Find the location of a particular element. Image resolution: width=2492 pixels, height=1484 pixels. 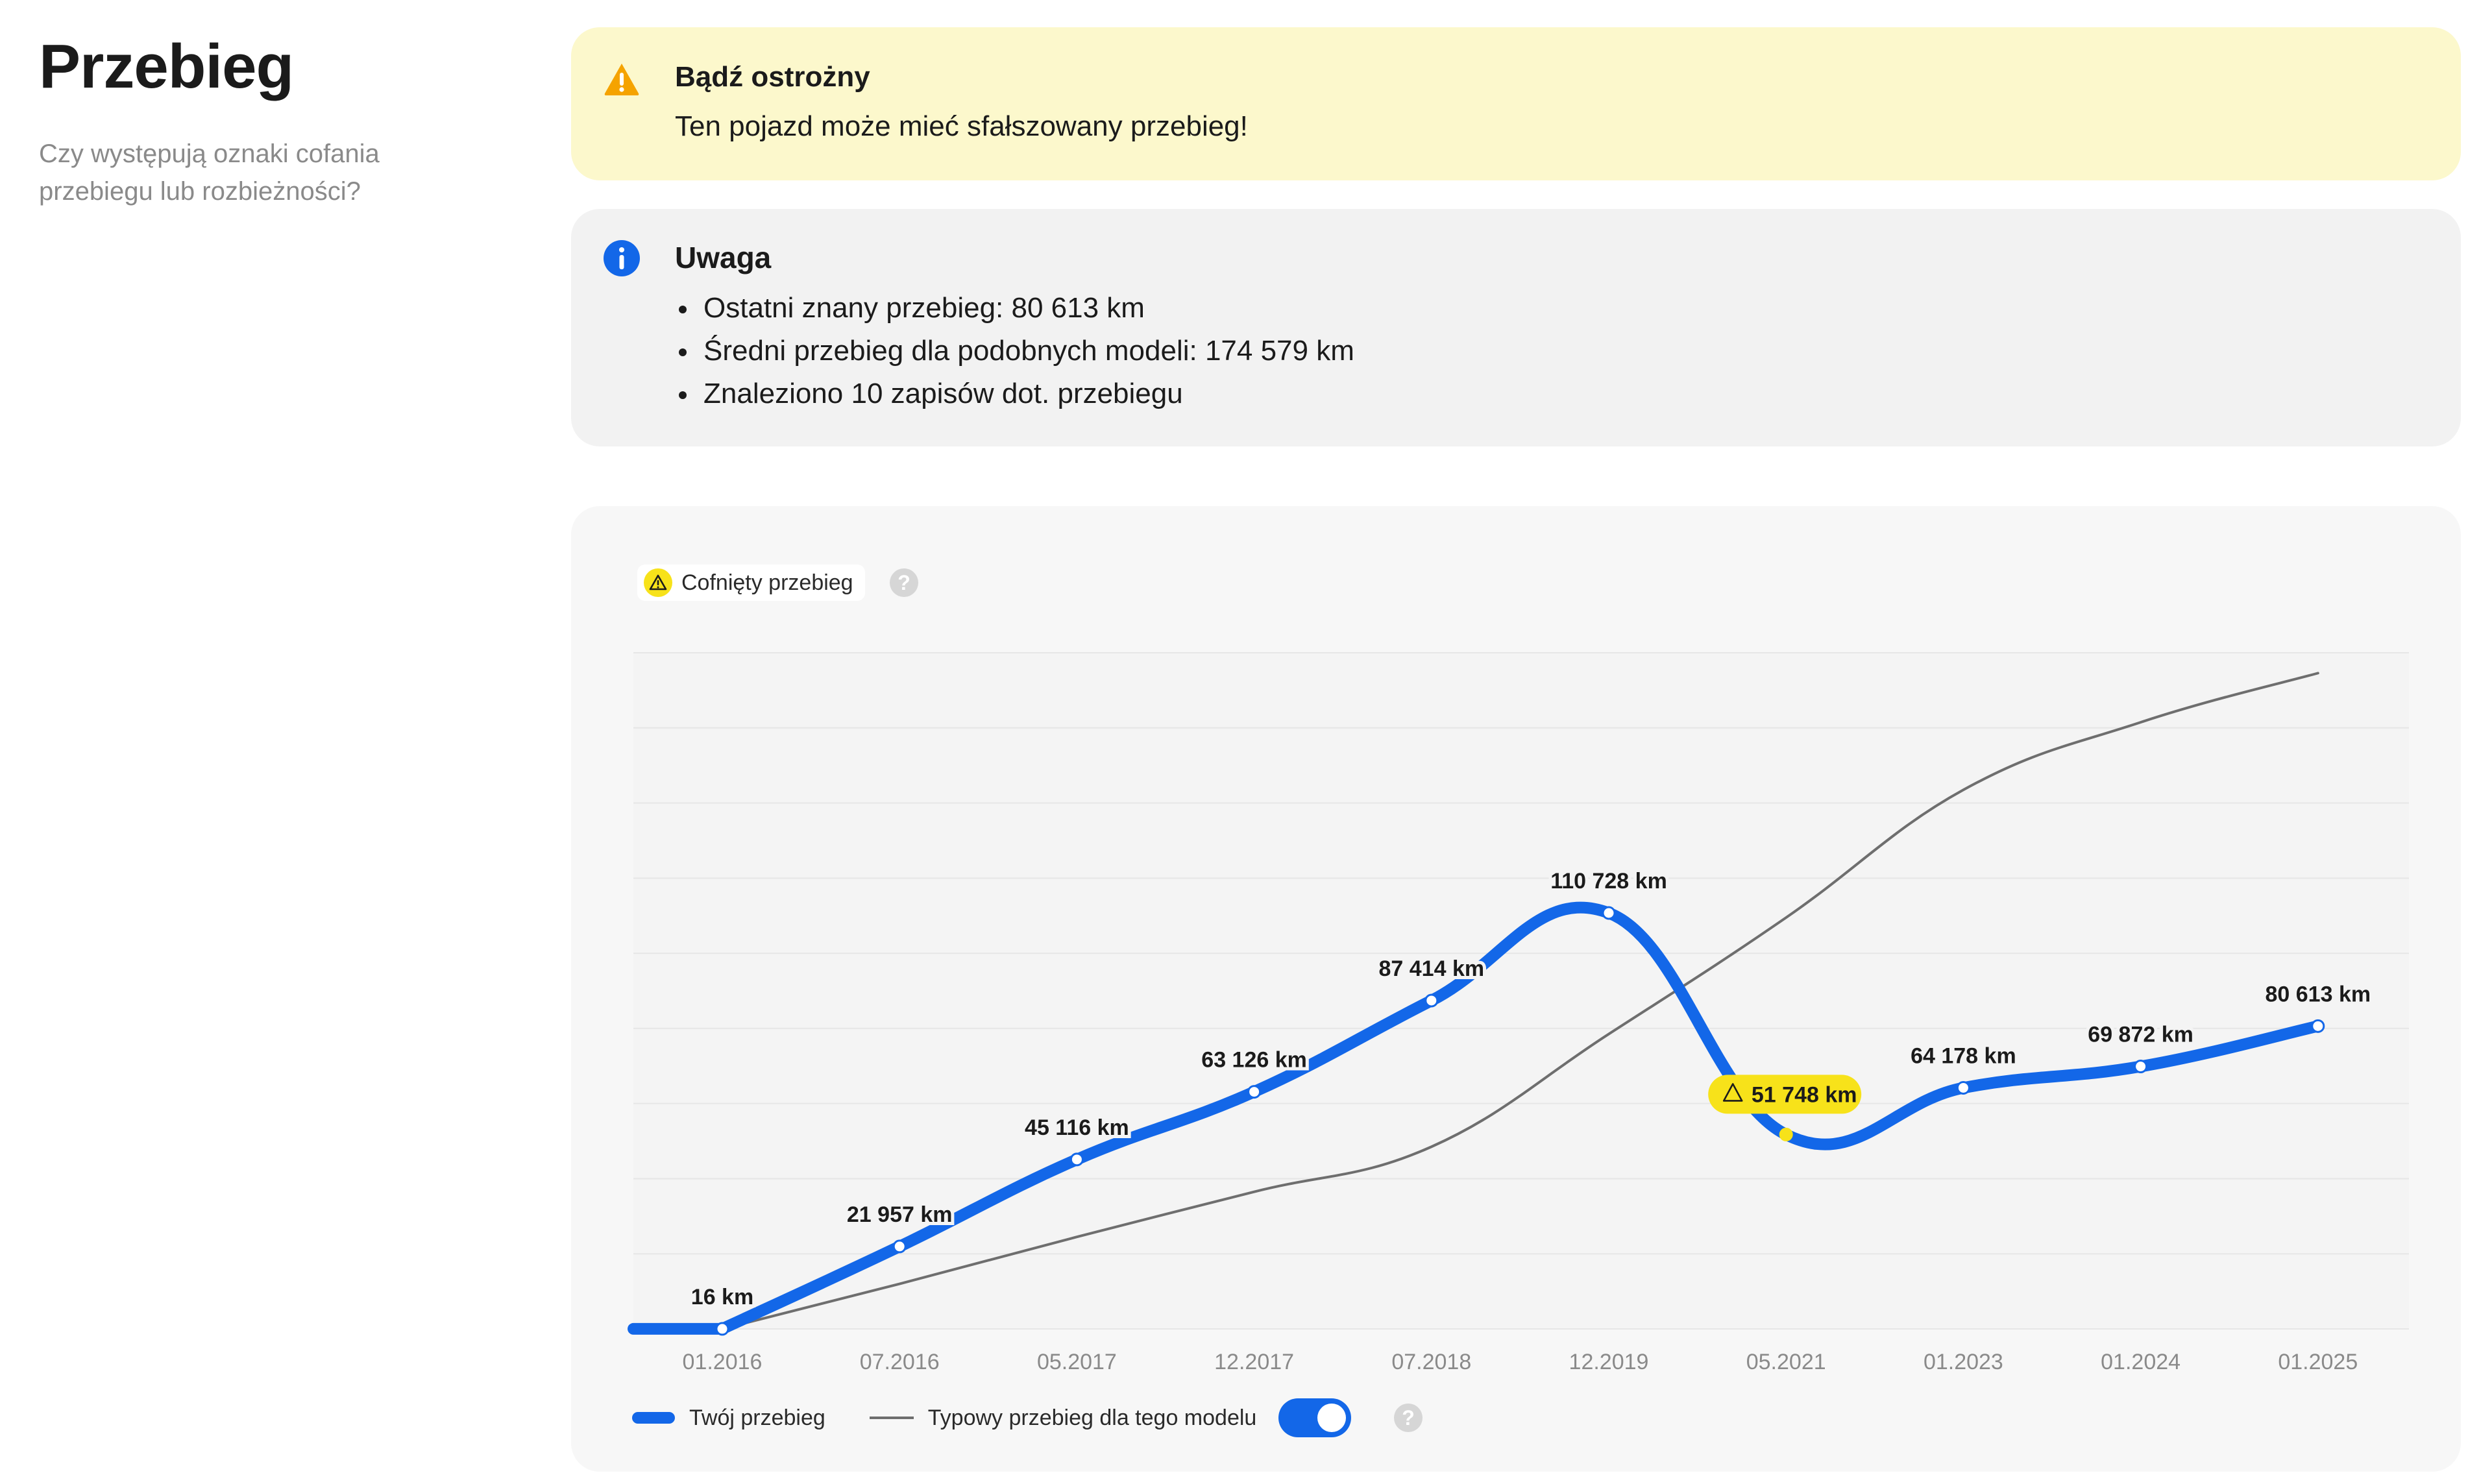

data-label: 16 km is located at coordinates (722, 1297).